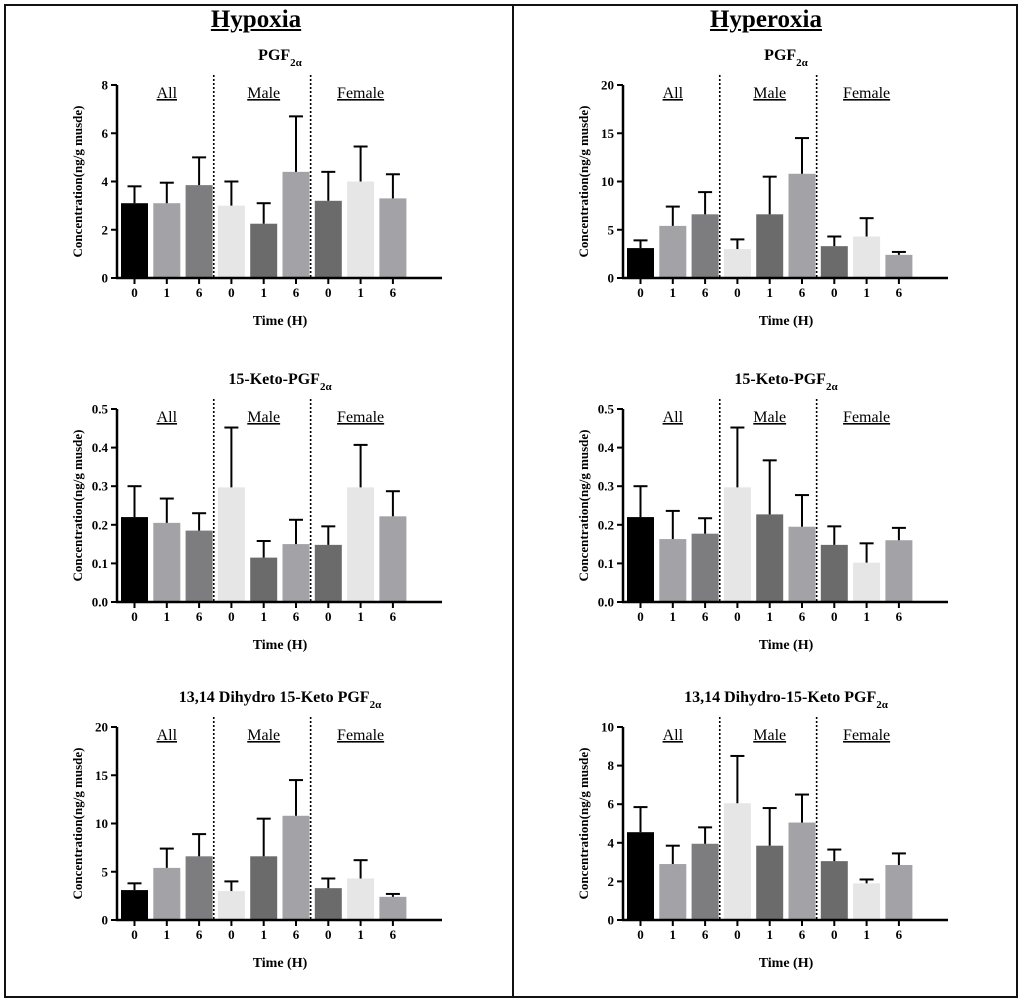  I want to click on y-tick-label: 0.1, so click(100, 563).